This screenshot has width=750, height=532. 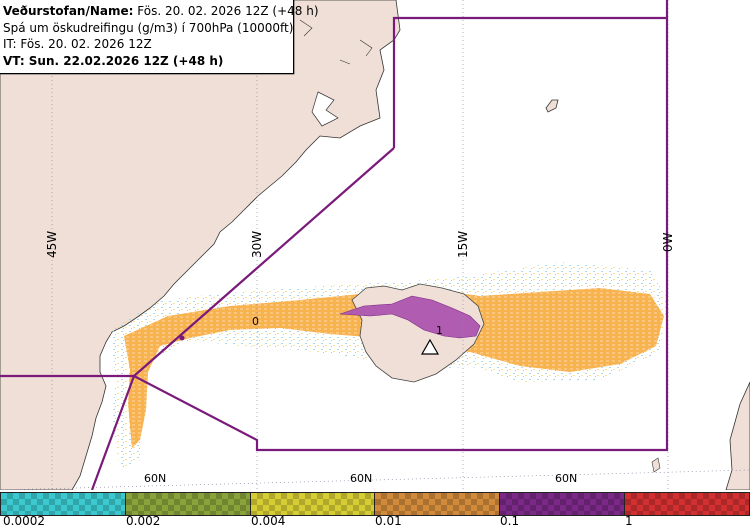 I want to click on legend-tick-1: 0.0002, so click(x=24, y=521).